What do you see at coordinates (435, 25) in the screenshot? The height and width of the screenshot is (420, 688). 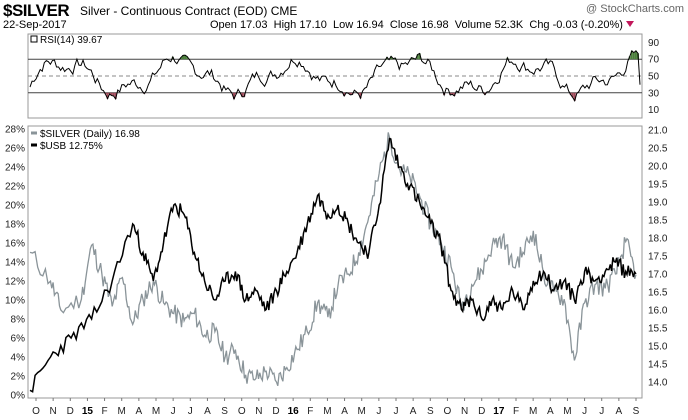 I see `close-value: 16.98` at bounding box center [435, 25].